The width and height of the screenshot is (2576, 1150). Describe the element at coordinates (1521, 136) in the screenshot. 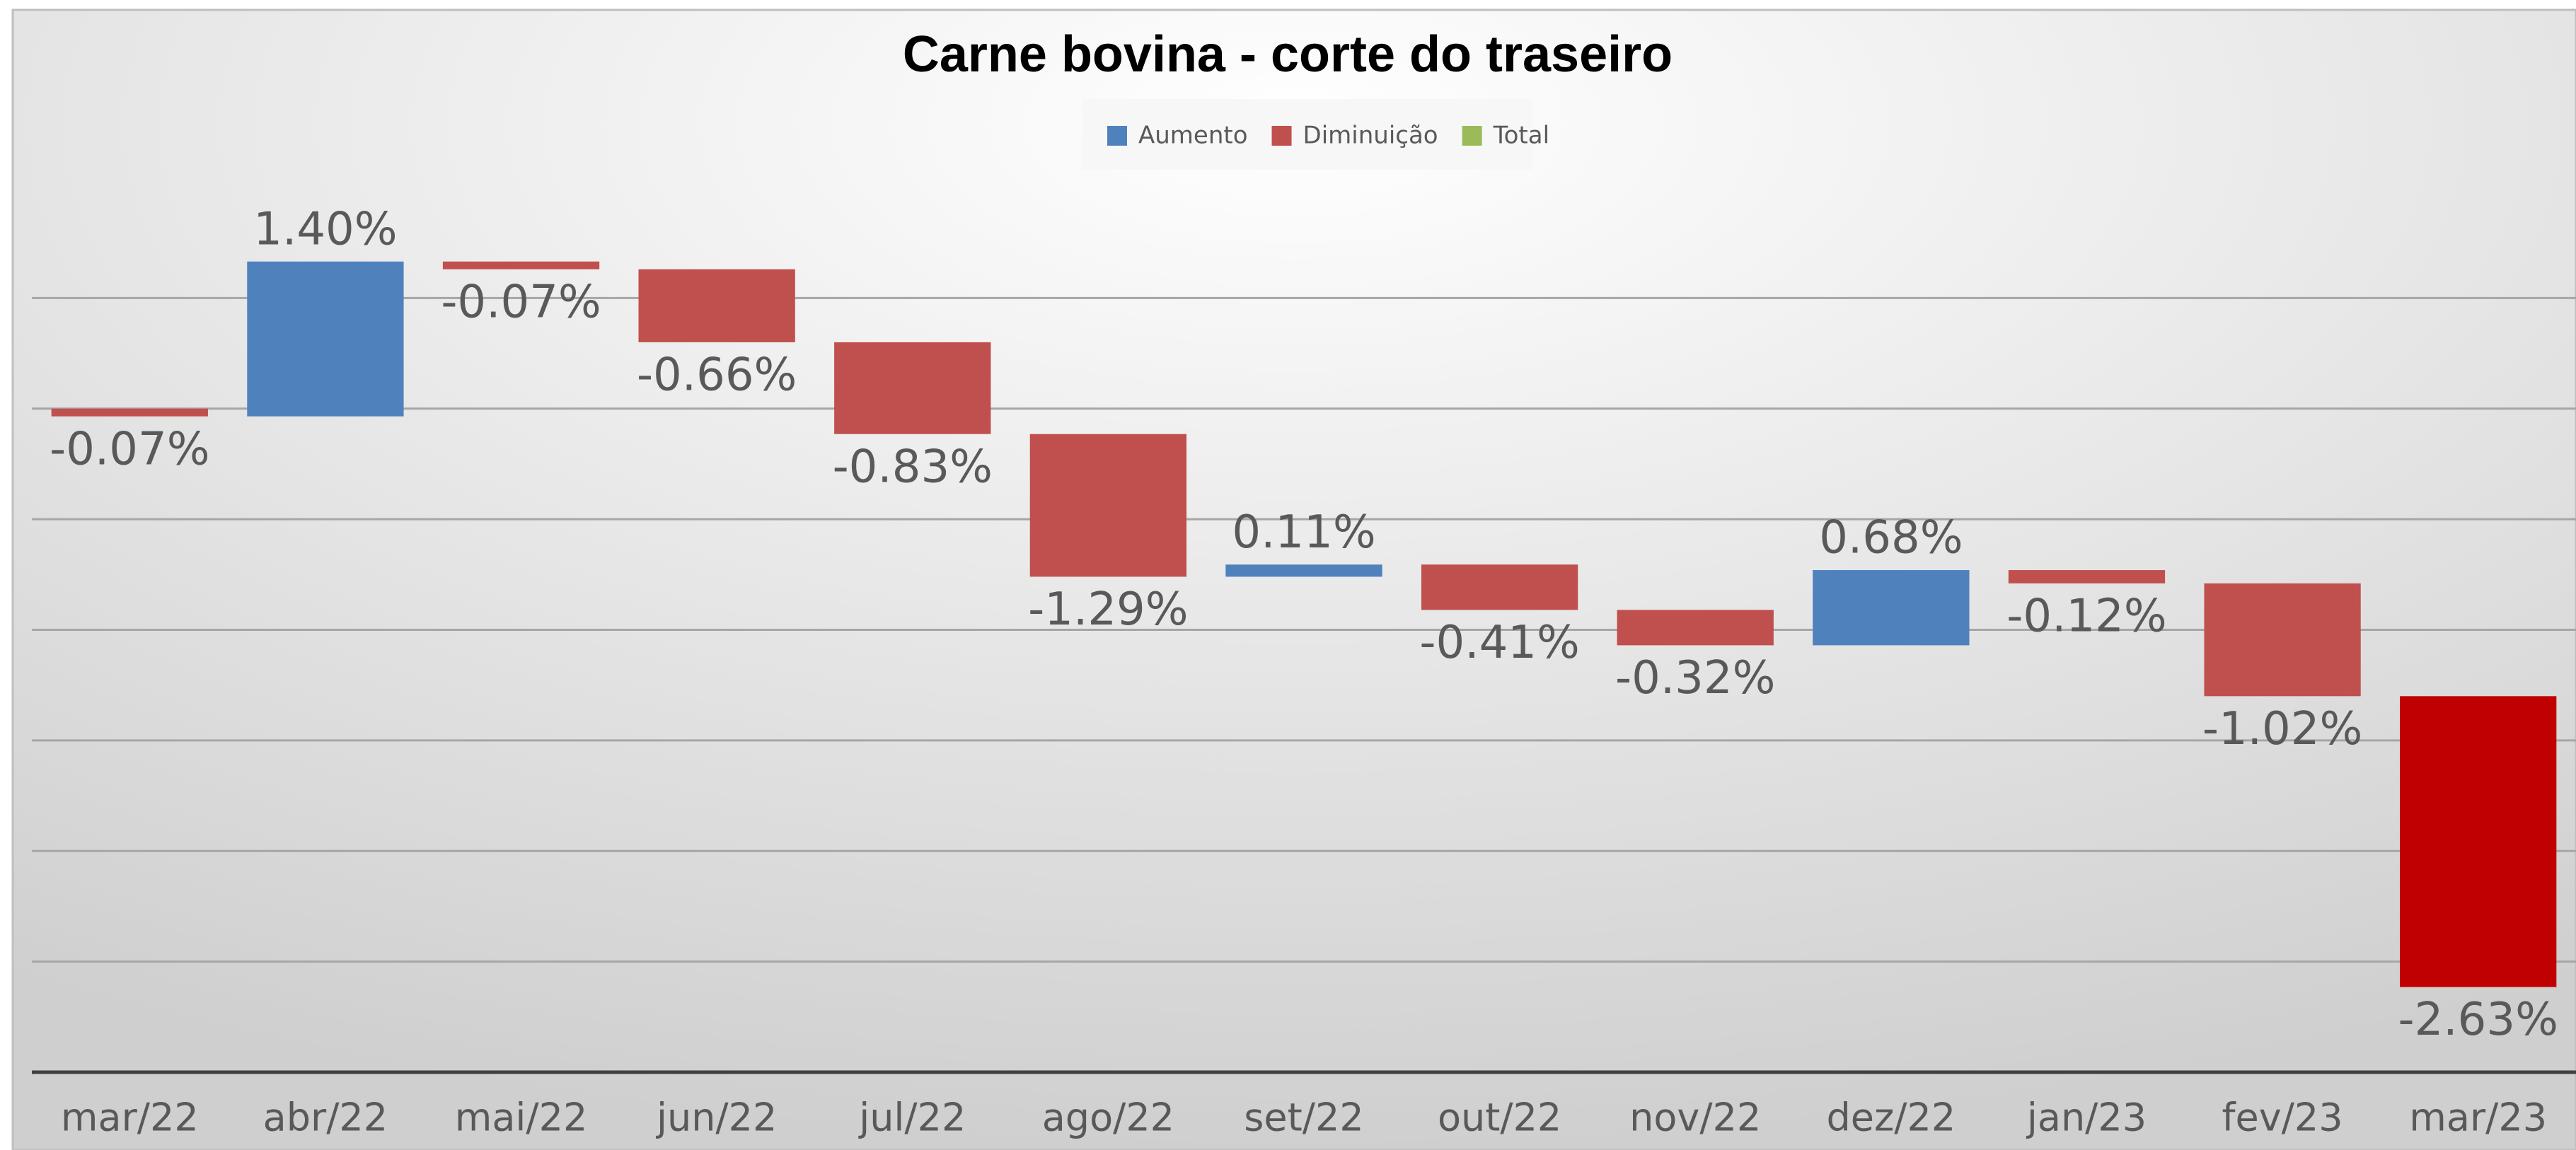

I see `legend-label: Total` at that location.